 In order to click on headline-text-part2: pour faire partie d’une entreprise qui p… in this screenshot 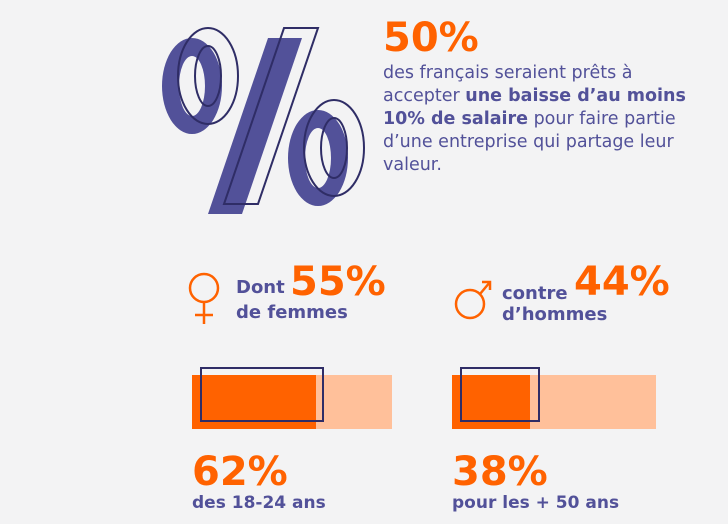, I will do `click(529, 142)`.